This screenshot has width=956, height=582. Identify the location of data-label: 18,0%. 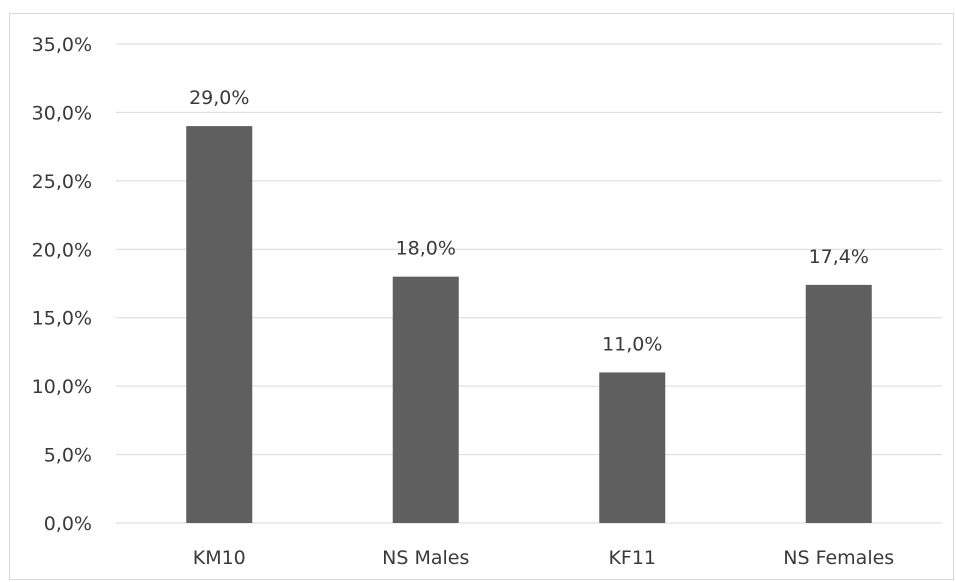
(426, 249).